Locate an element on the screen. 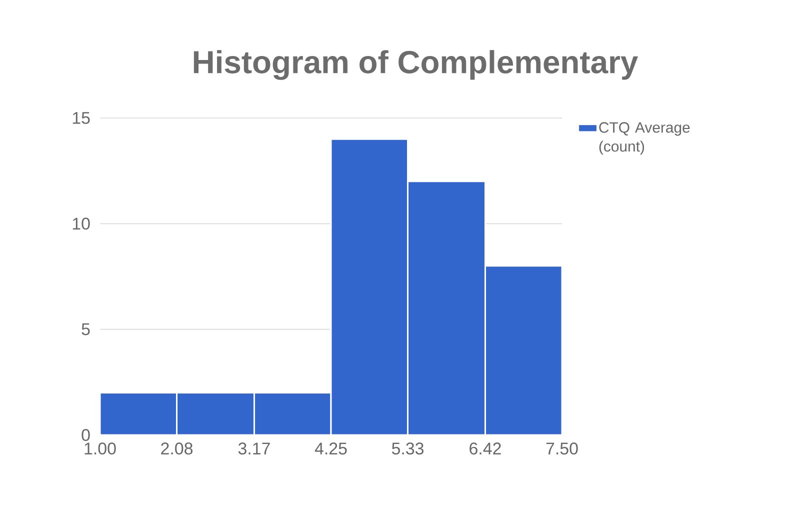 The image size is (806, 508). x-tick-label: 2.08 is located at coordinates (177, 448).